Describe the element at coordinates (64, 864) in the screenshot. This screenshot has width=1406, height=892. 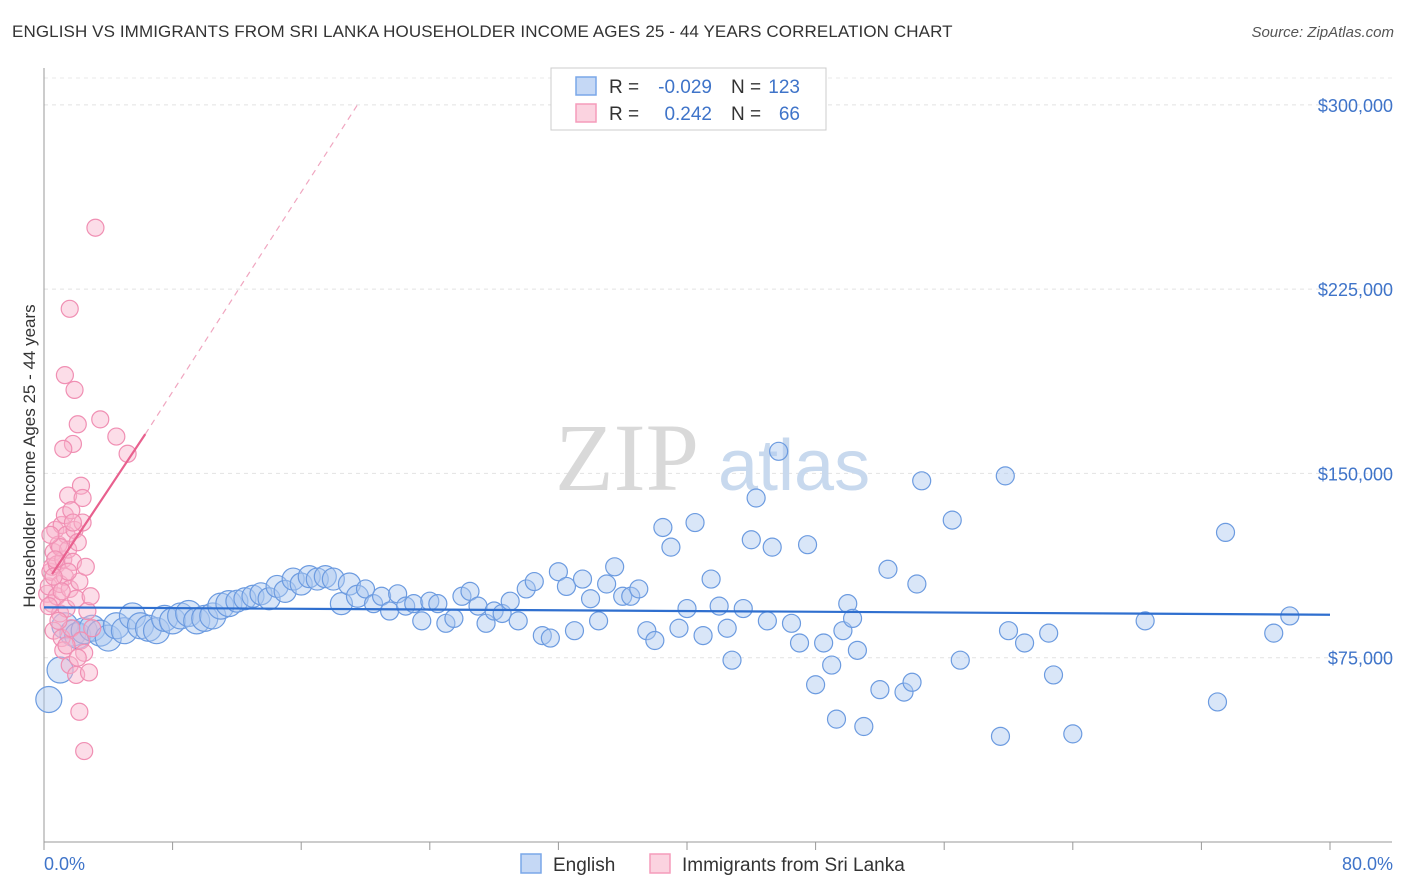
I see `x-tick-label-min: 0.0%` at that location.